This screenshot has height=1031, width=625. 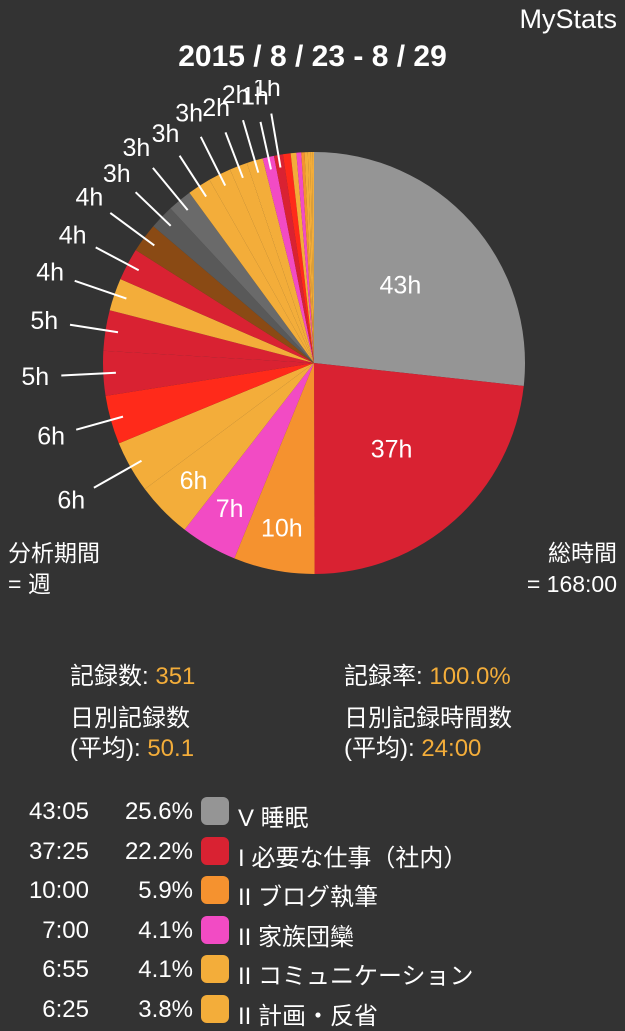 I want to click on record-rate: 記録率: 100.0%, so click(x=427, y=677).